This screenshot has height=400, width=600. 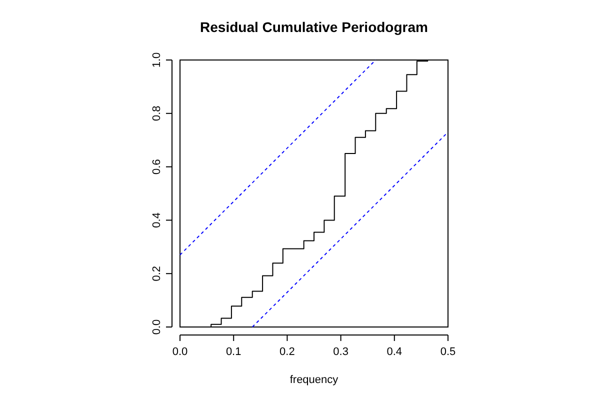 What do you see at coordinates (287, 352) in the screenshot?
I see `x-tick-label: 0.2` at bounding box center [287, 352].